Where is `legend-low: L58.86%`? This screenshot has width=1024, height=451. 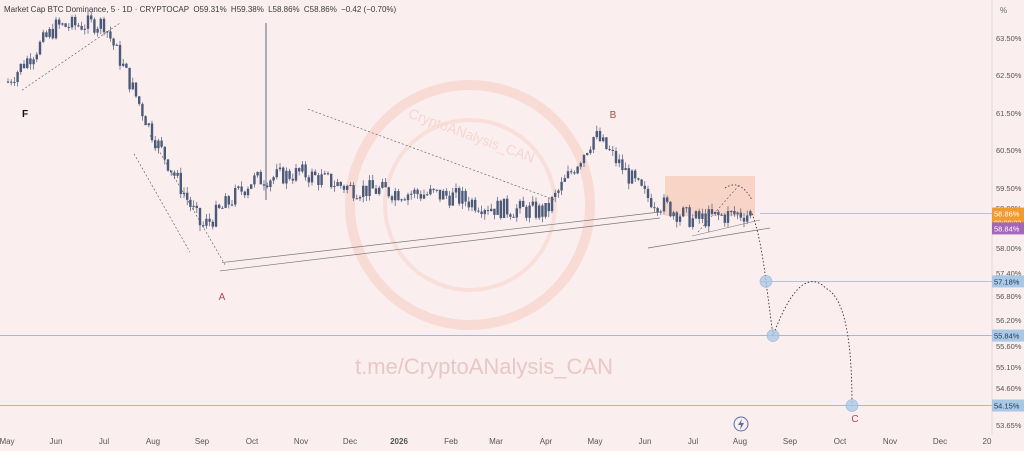 legend-low: L58.86% is located at coordinates (284, 9).